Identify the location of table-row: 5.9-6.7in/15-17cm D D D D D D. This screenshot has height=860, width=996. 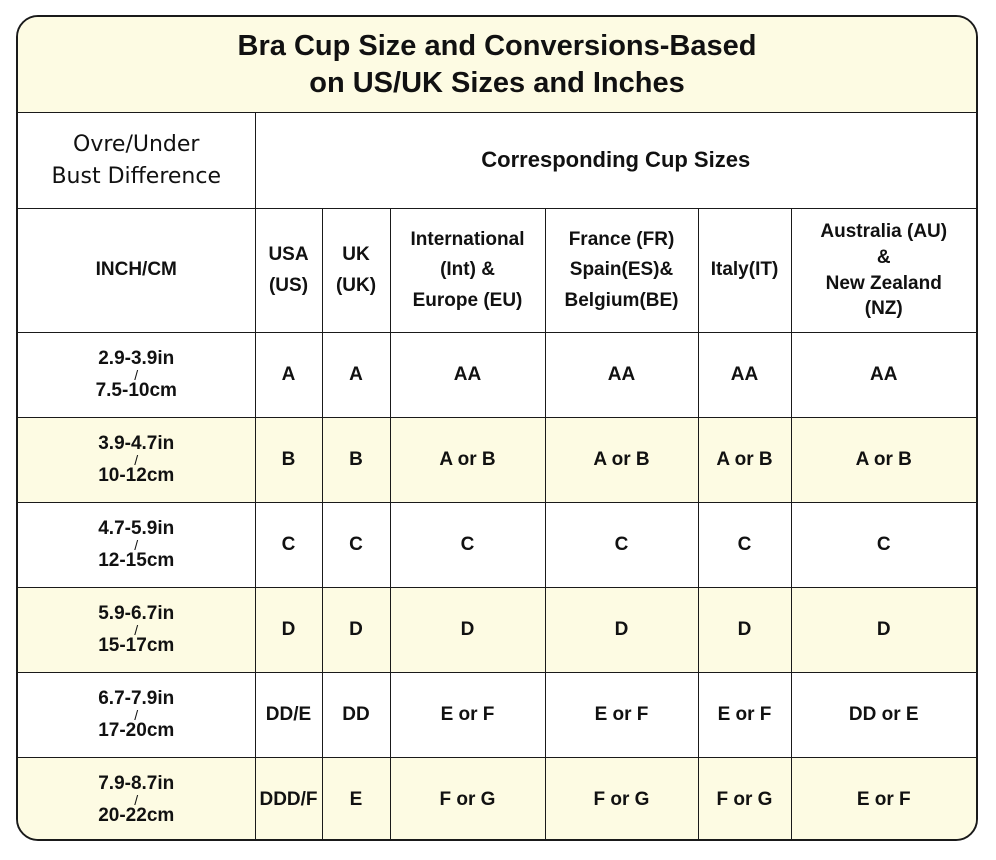
(497, 630).